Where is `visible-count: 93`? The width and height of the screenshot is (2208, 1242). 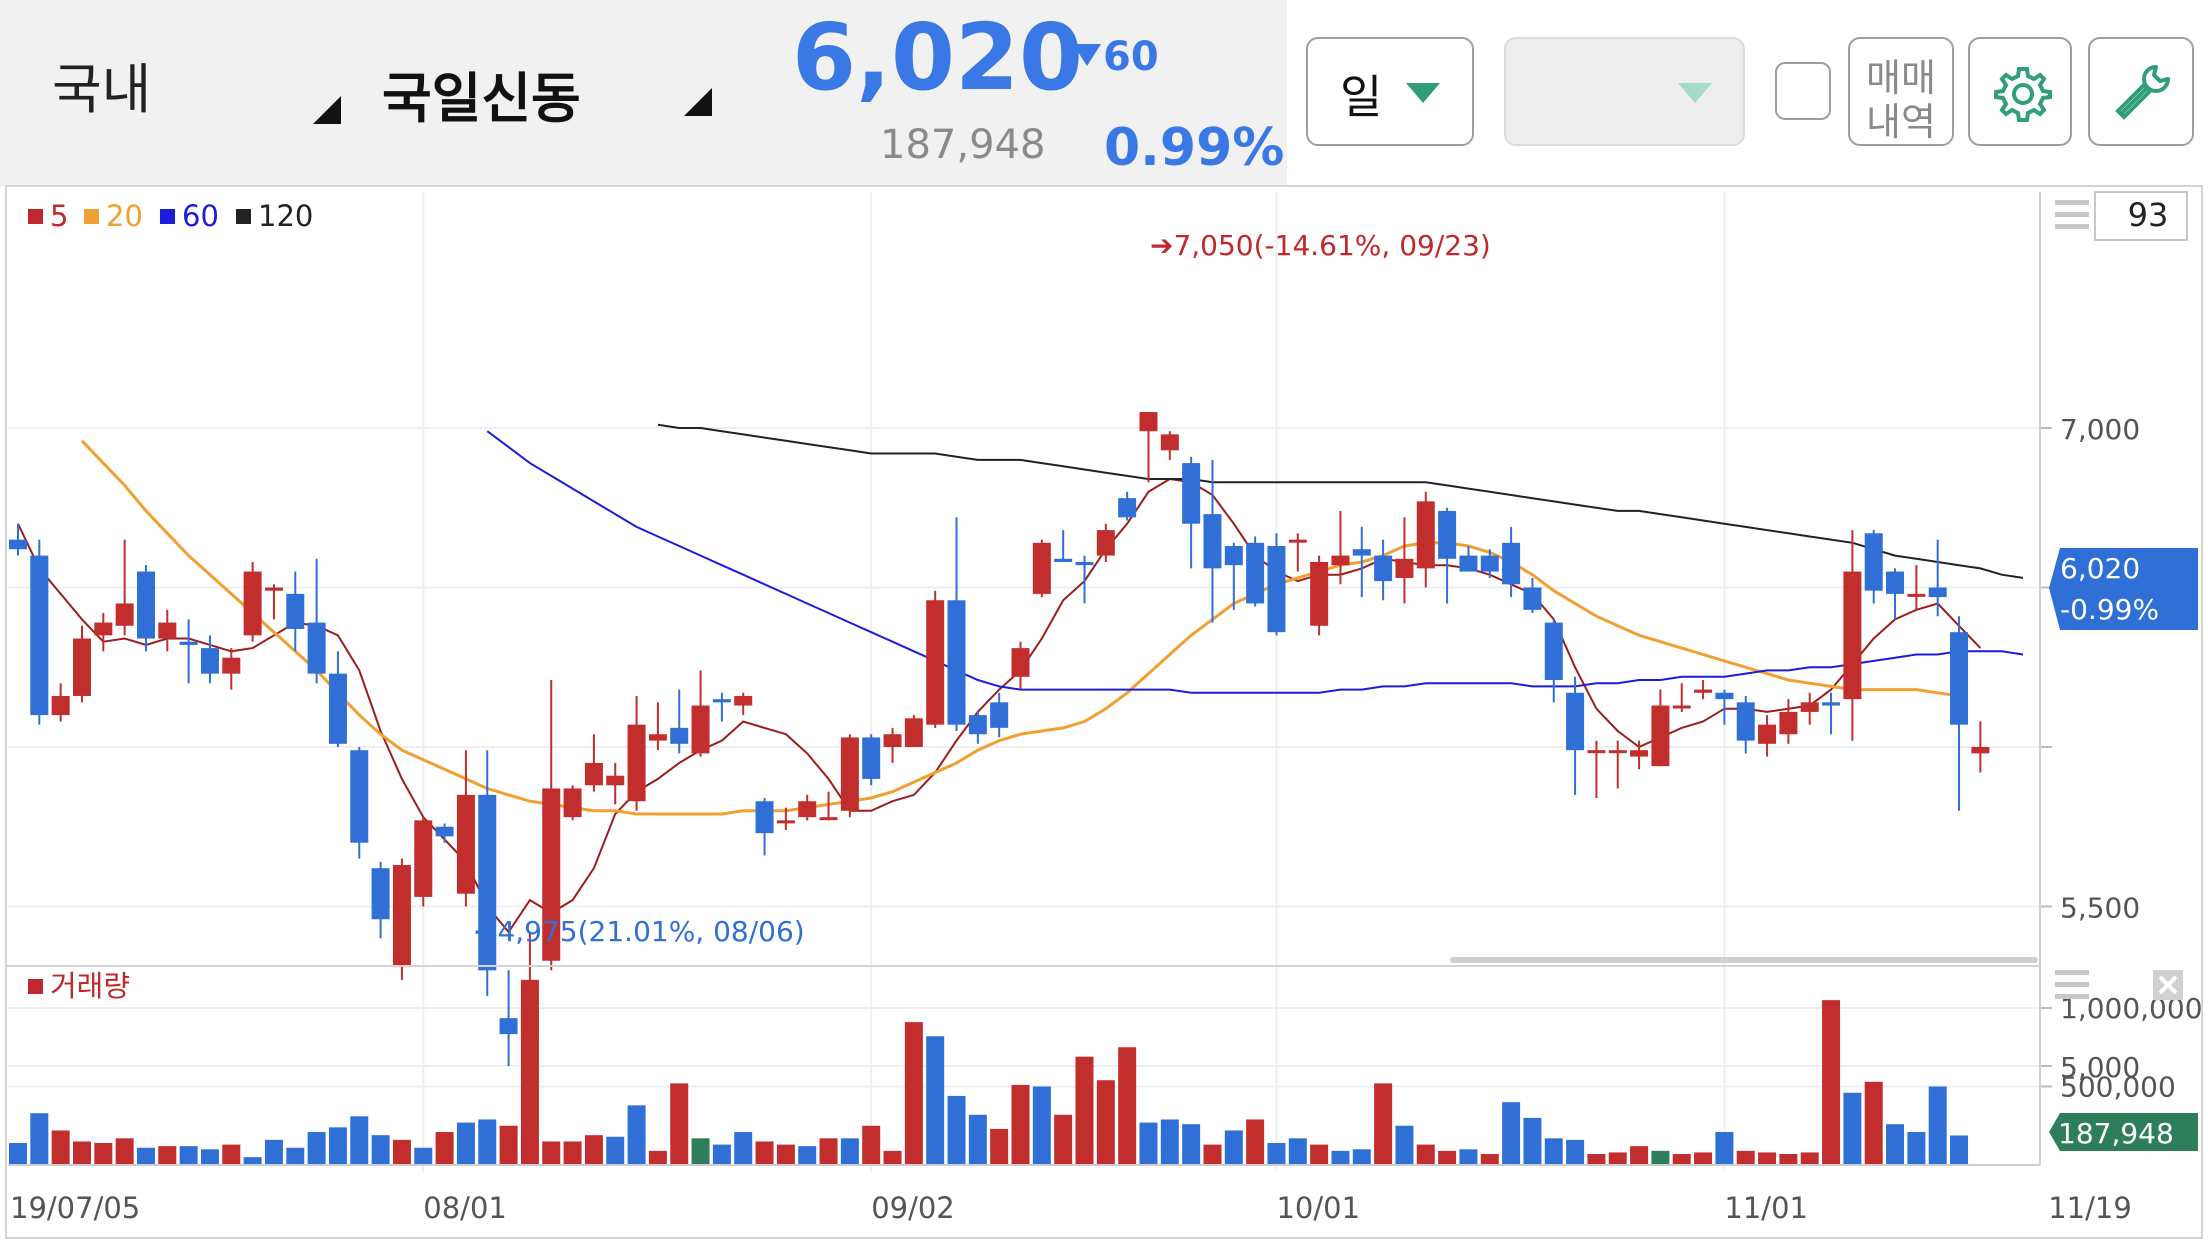 visible-count: 93 is located at coordinates (2148, 215).